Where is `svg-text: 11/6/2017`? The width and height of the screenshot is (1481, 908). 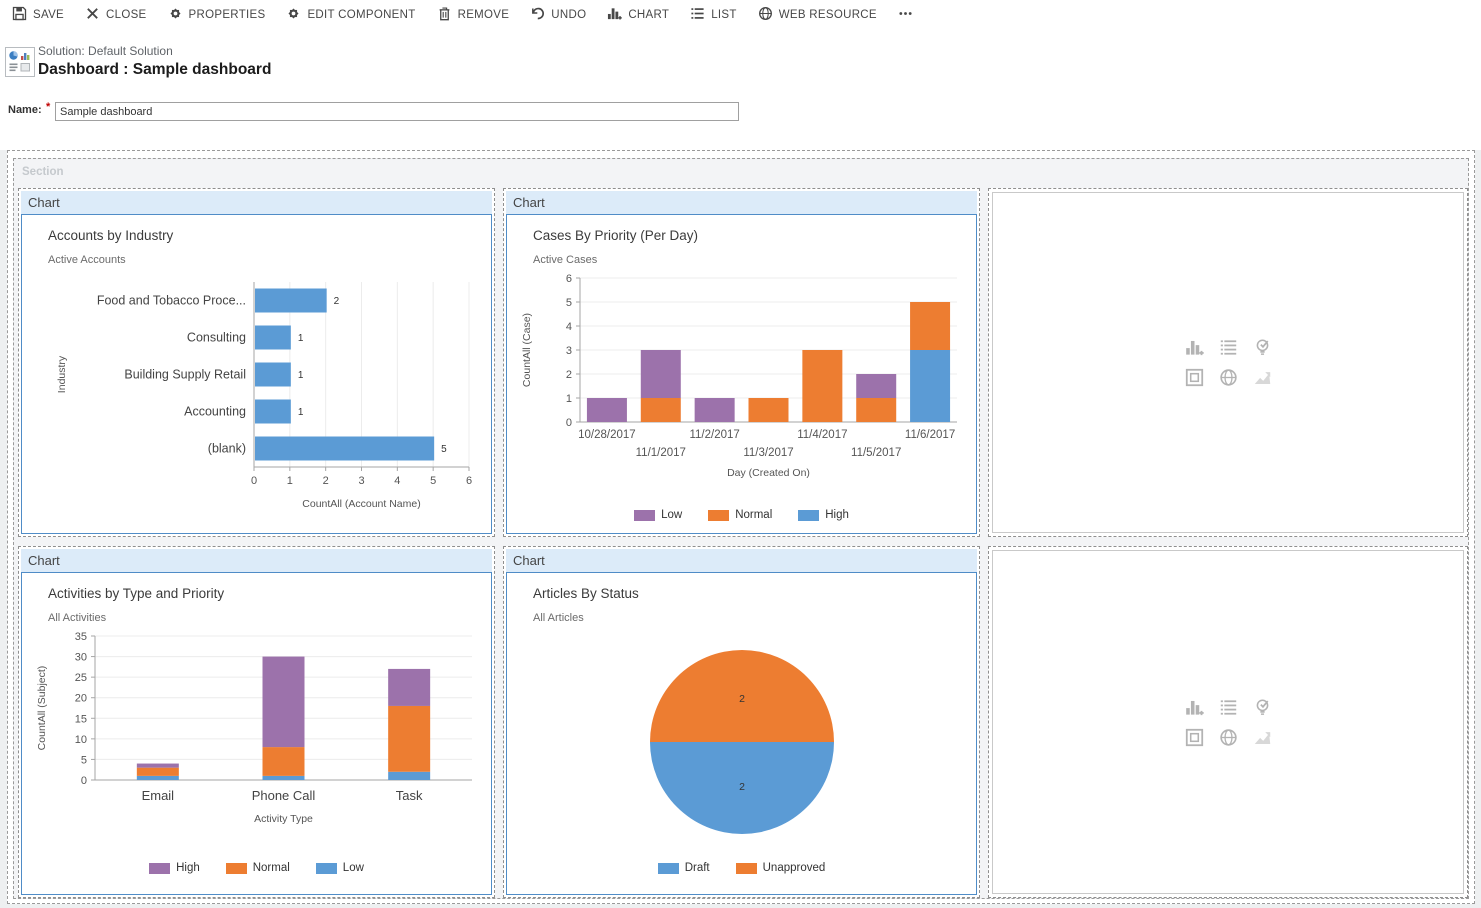
svg-text: 11/6/2017 is located at coordinates (930, 435).